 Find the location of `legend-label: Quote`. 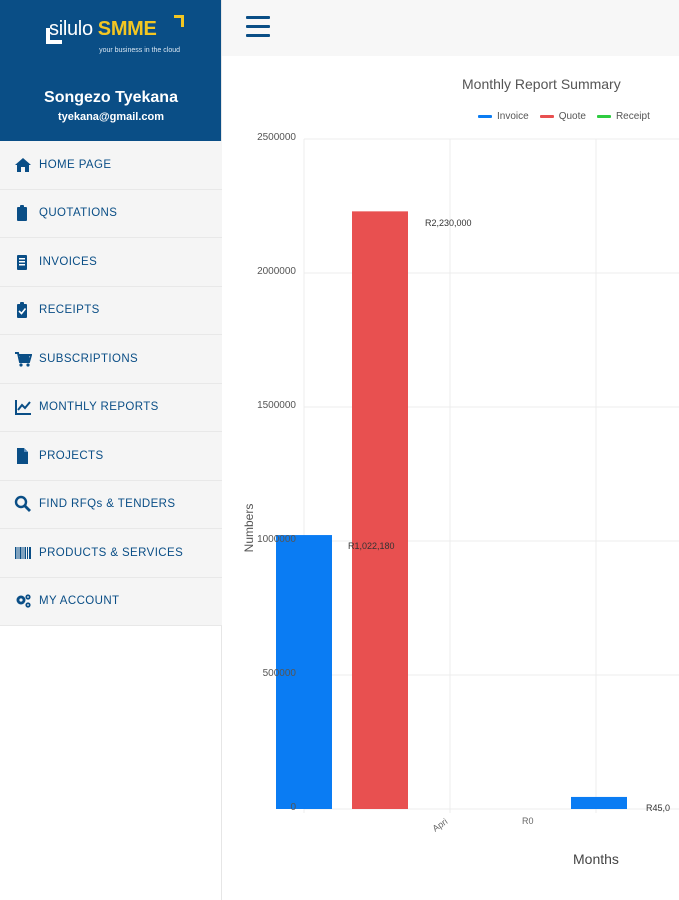

legend-label: Quote is located at coordinates (572, 116).